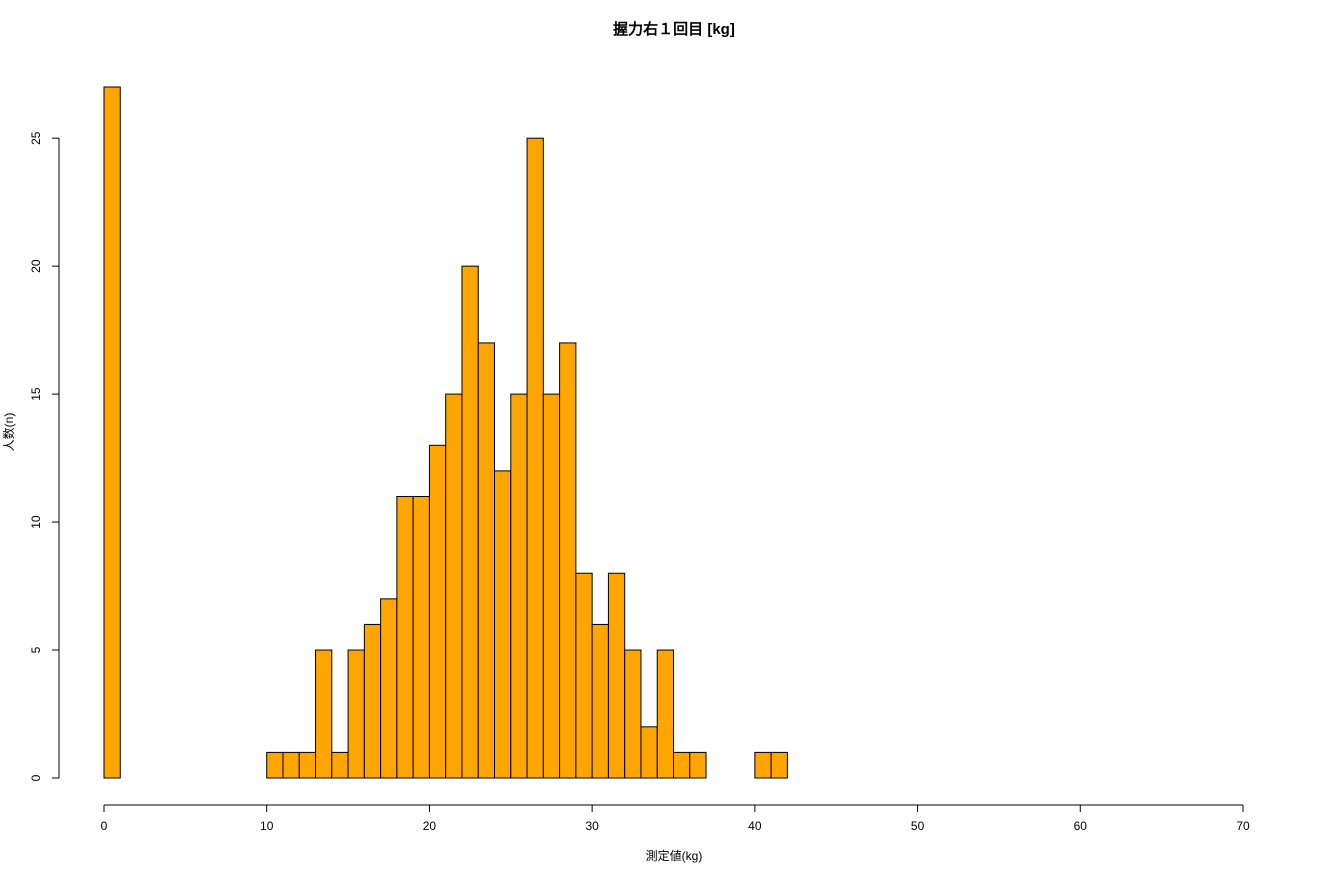  Describe the element at coordinates (1243, 826) in the screenshot. I see `x-tick-label: 70` at that location.